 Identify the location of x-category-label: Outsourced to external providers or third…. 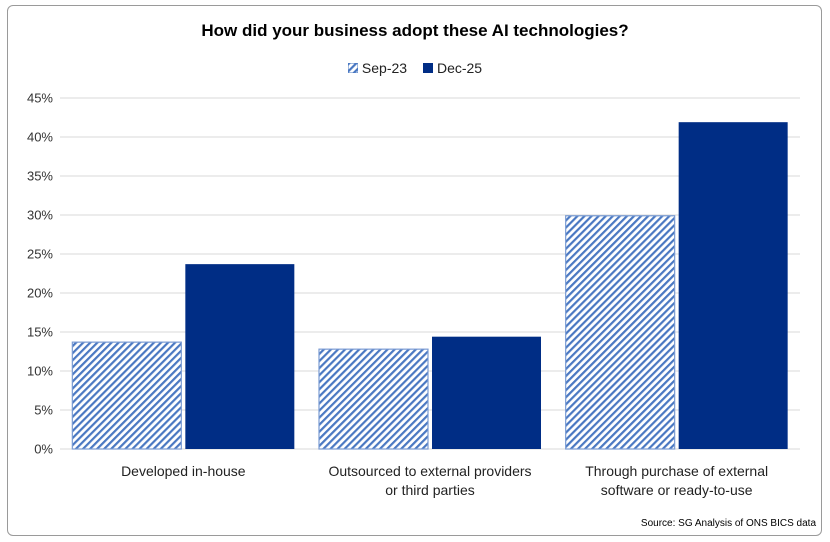
(430, 481).